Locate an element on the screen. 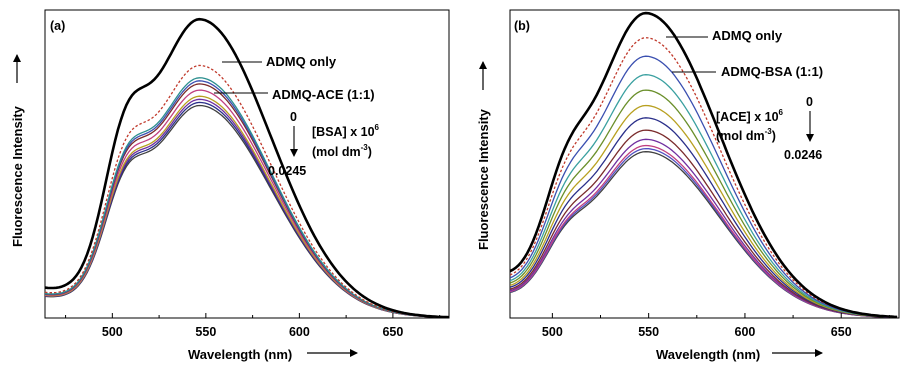  unit-label-b: (mol dm-3) is located at coordinates (746, 135).